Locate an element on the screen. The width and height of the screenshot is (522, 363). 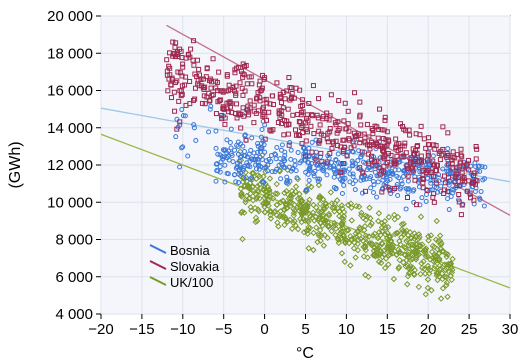
legend-label-uk-100: UK/100 is located at coordinates (191, 282).